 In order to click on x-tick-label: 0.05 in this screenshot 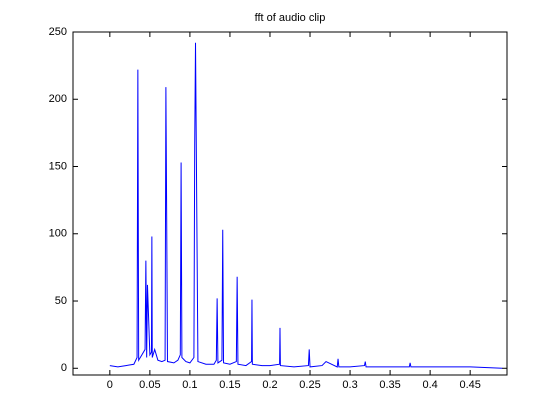, I will do `click(149, 385)`.